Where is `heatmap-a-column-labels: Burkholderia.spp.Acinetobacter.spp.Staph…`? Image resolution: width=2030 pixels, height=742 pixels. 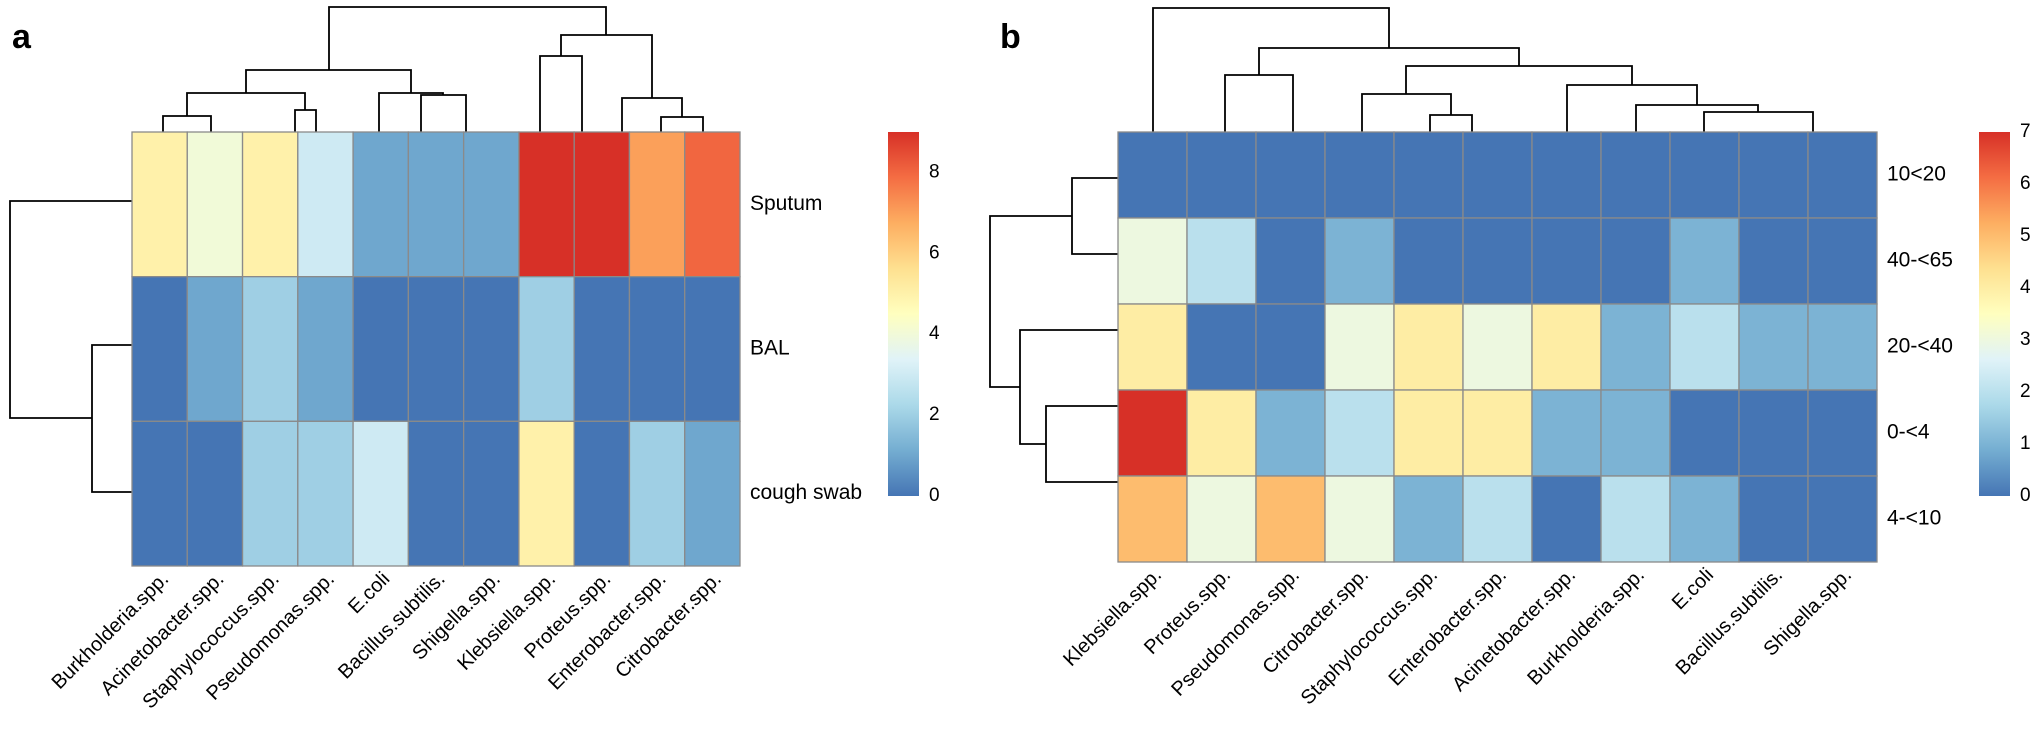
heatmap-a-column-labels: Burkholderia.spp.Acinetobacter.spp.Staph… is located at coordinates (387, 640).